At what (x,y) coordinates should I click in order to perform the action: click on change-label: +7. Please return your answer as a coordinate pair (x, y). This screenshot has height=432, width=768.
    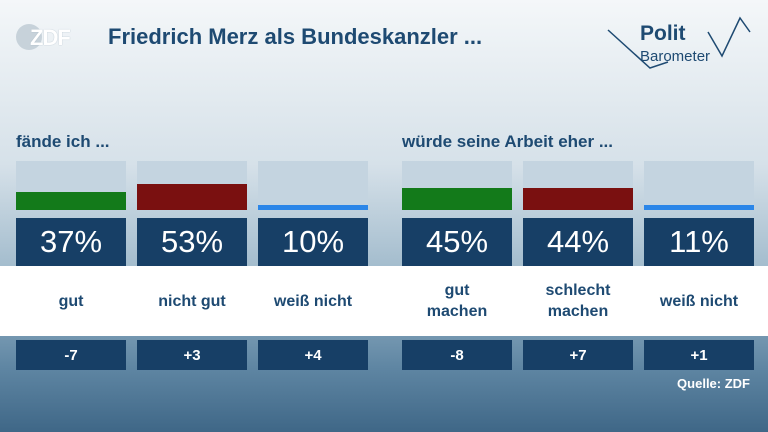
    Looking at the image, I should click on (578, 355).